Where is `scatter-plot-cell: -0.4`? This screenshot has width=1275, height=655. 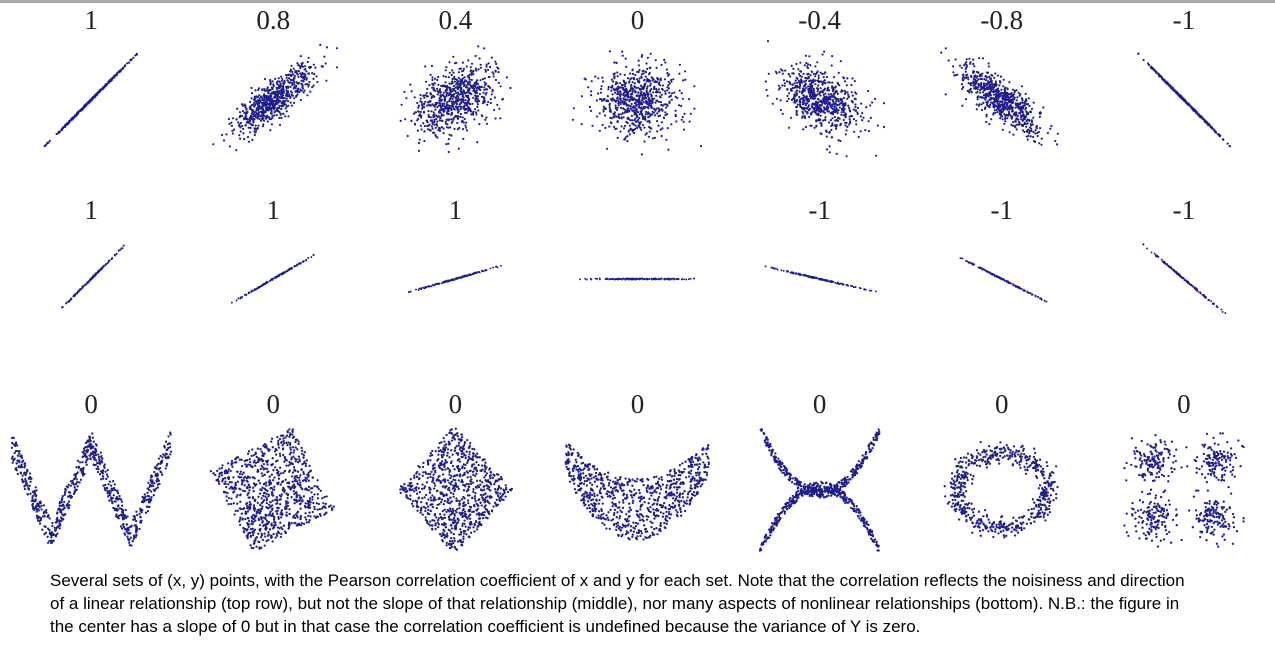 scatter-plot-cell: -0.4 is located at coordinates (820, 83).